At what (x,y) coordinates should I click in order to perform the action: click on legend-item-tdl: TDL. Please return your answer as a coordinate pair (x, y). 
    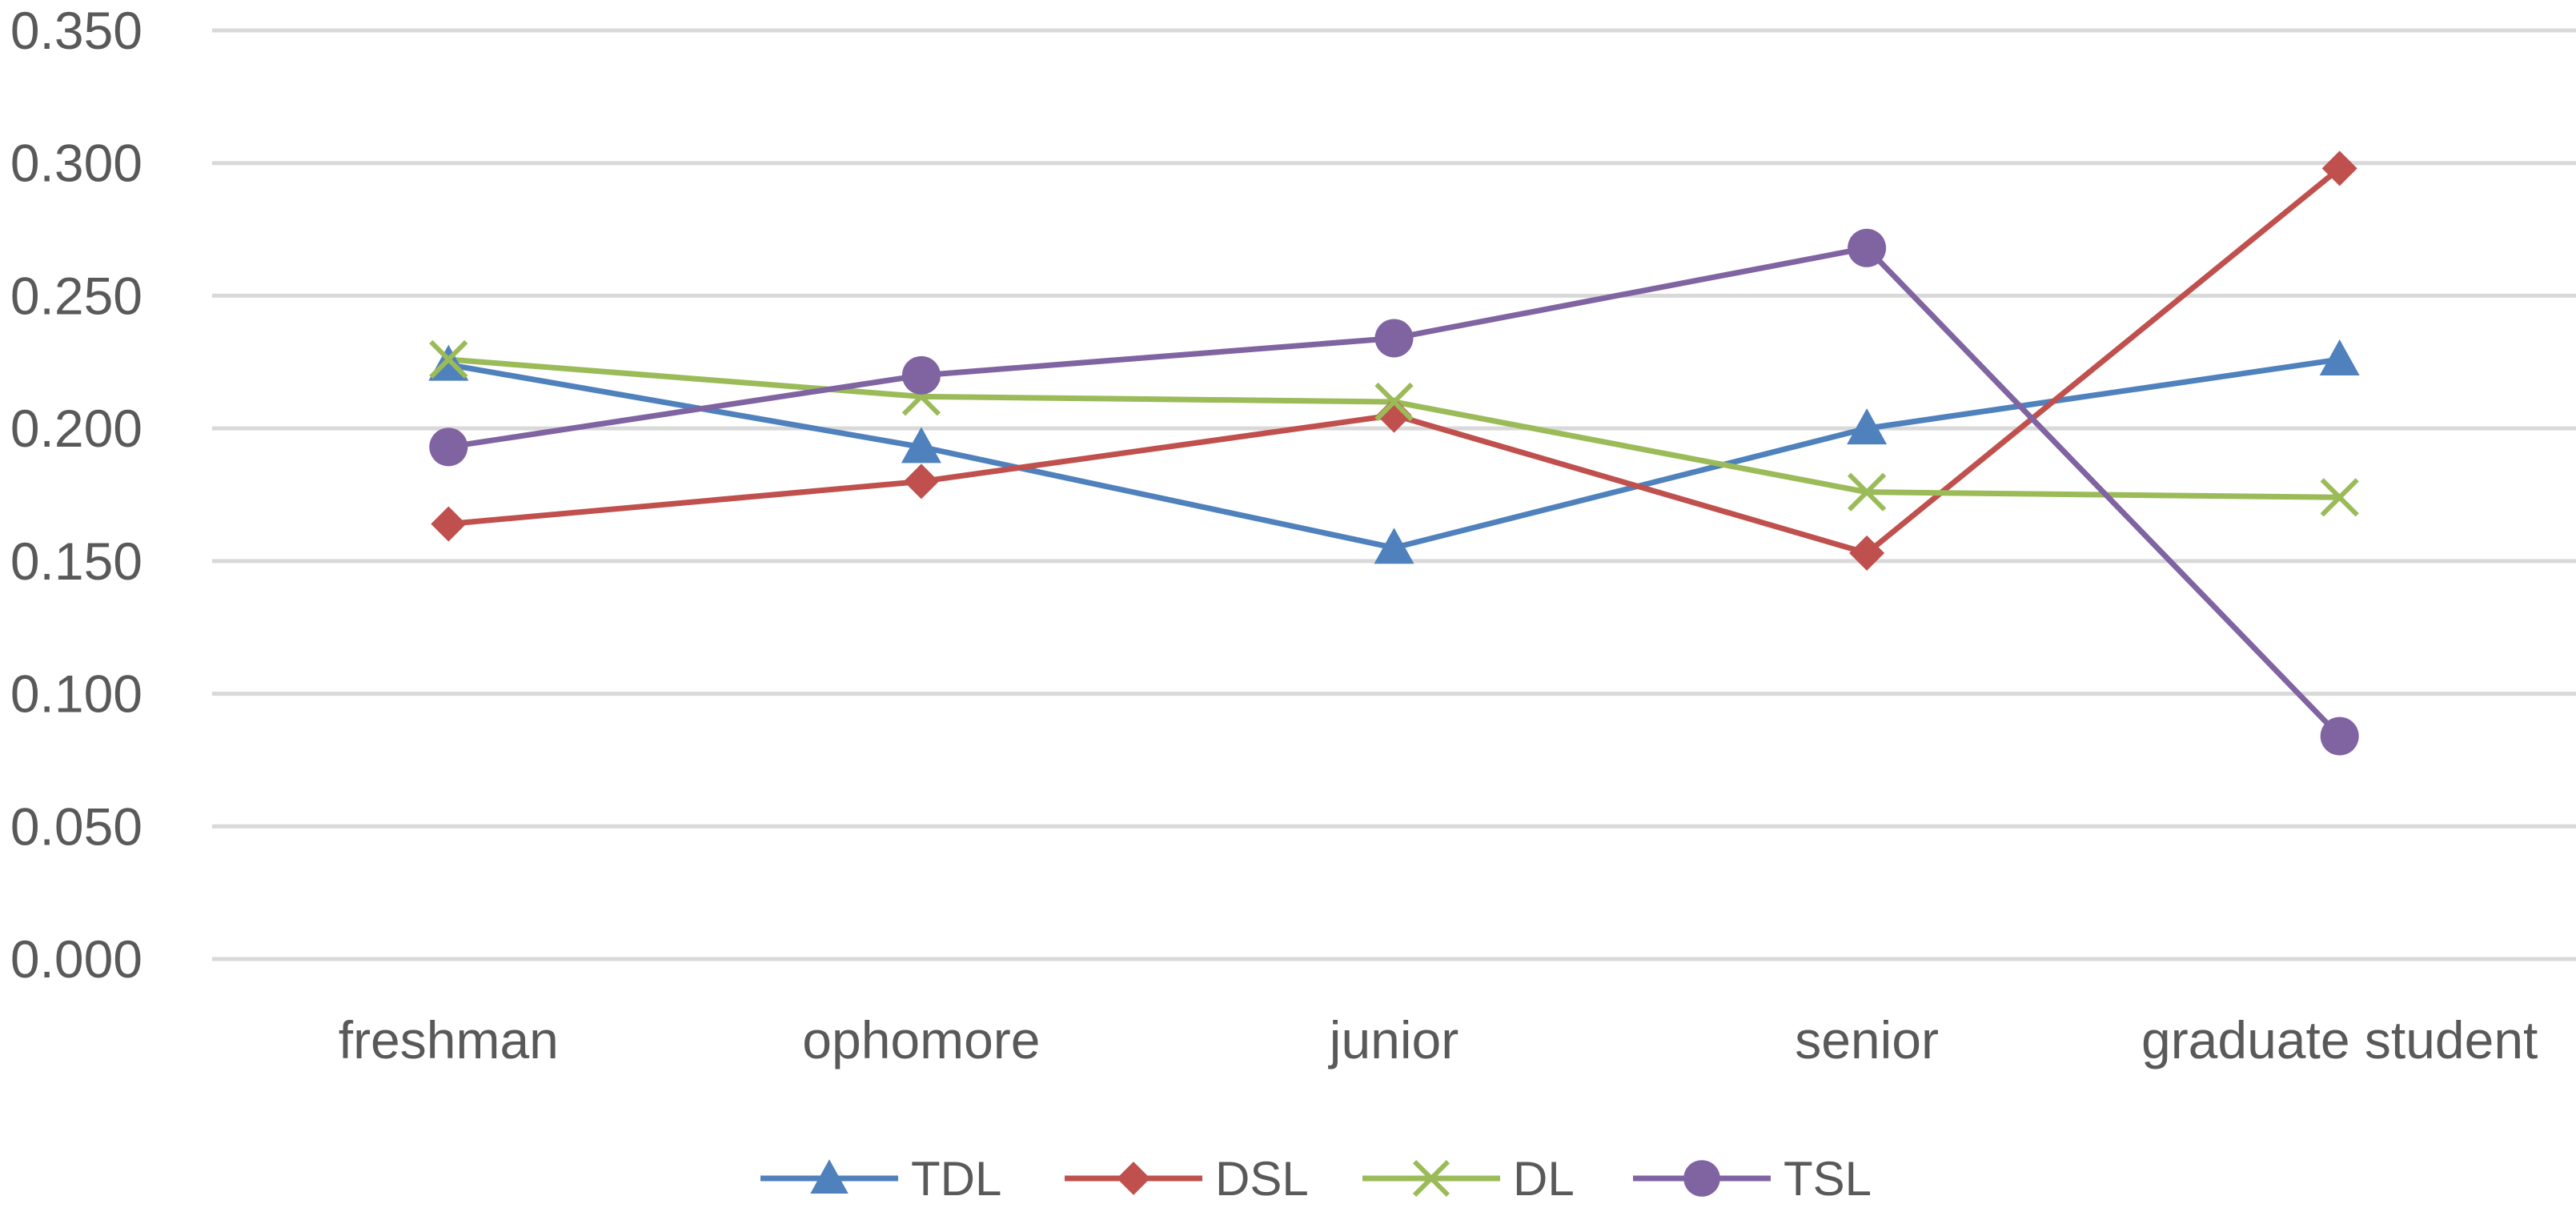
    Looking at the image, I should click on (880, 1179).